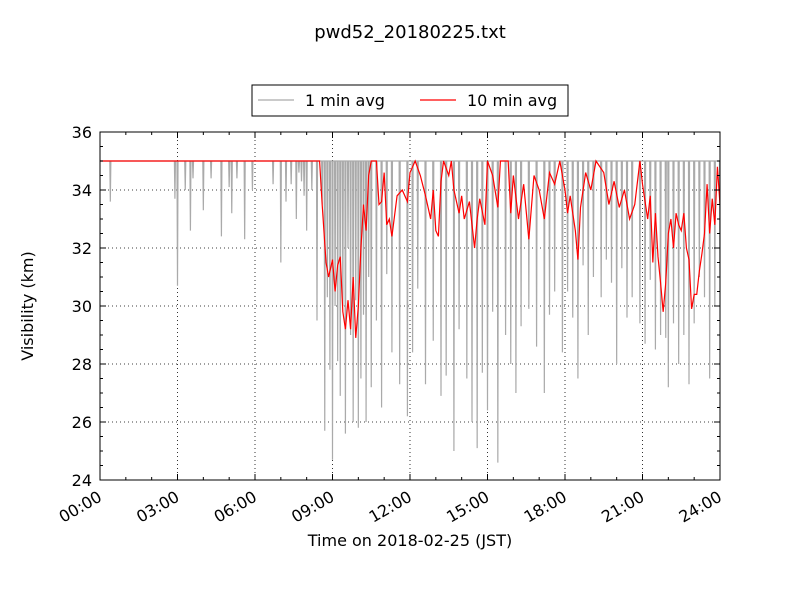 The height and width of the screenshot is (600, 800). Describe the element at coordinates (82, 422) in the screenshot. I see `y-tick-label: 26` at that location.